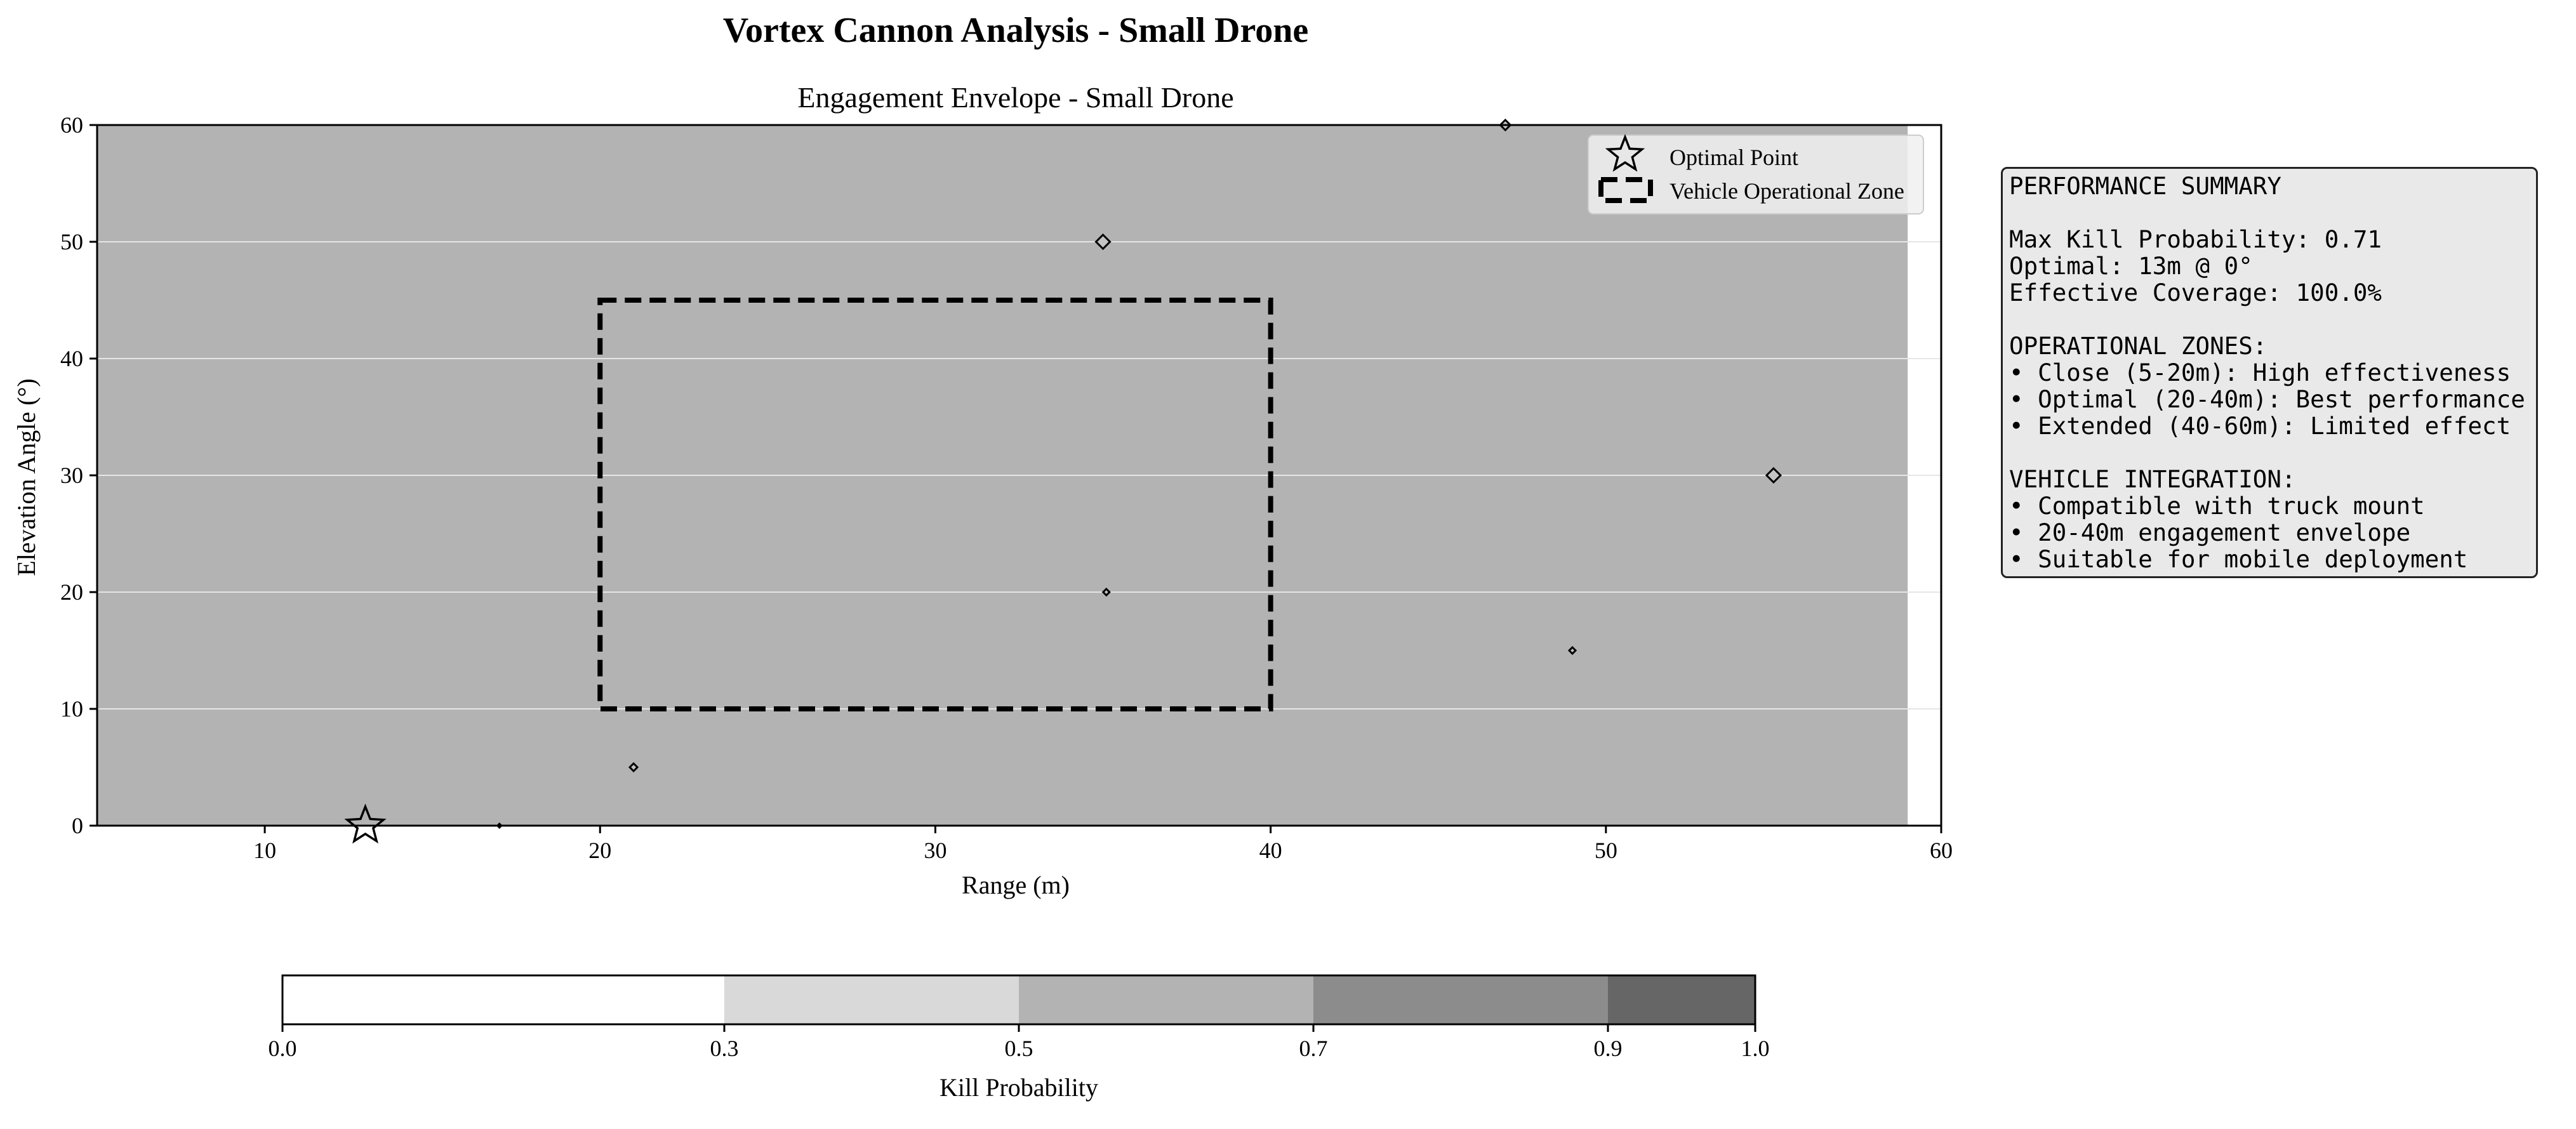 The image size is (2576, 1129). Describe the element at coordinates (2152, 479) in the screenshot. I see `summary-line: VEHICLE INTEGRATION:` at that location.